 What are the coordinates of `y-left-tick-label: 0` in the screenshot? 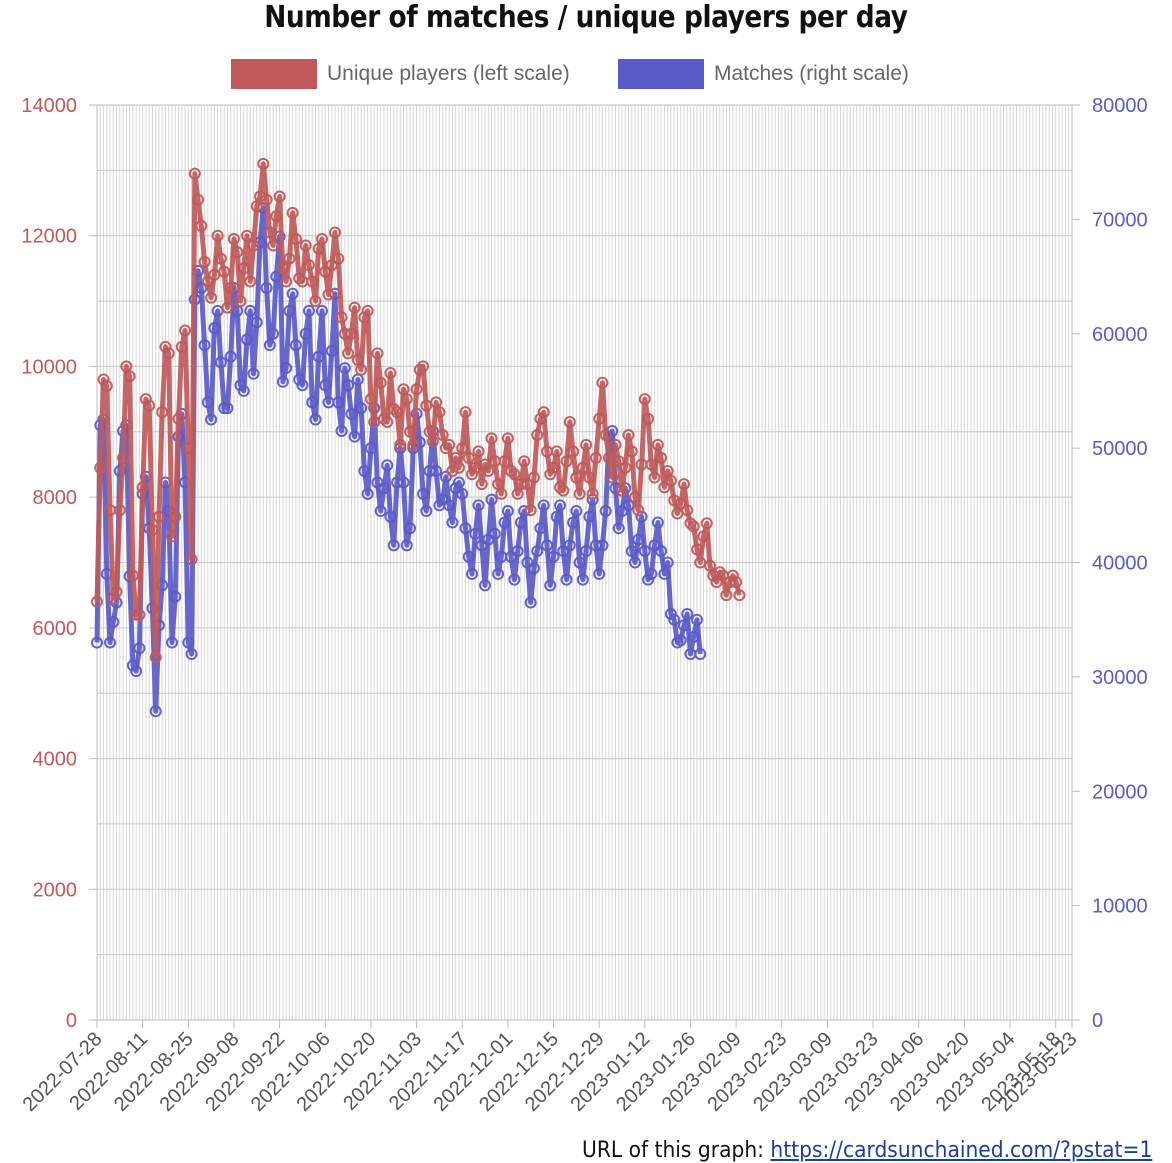 It's located at (71, 1021).